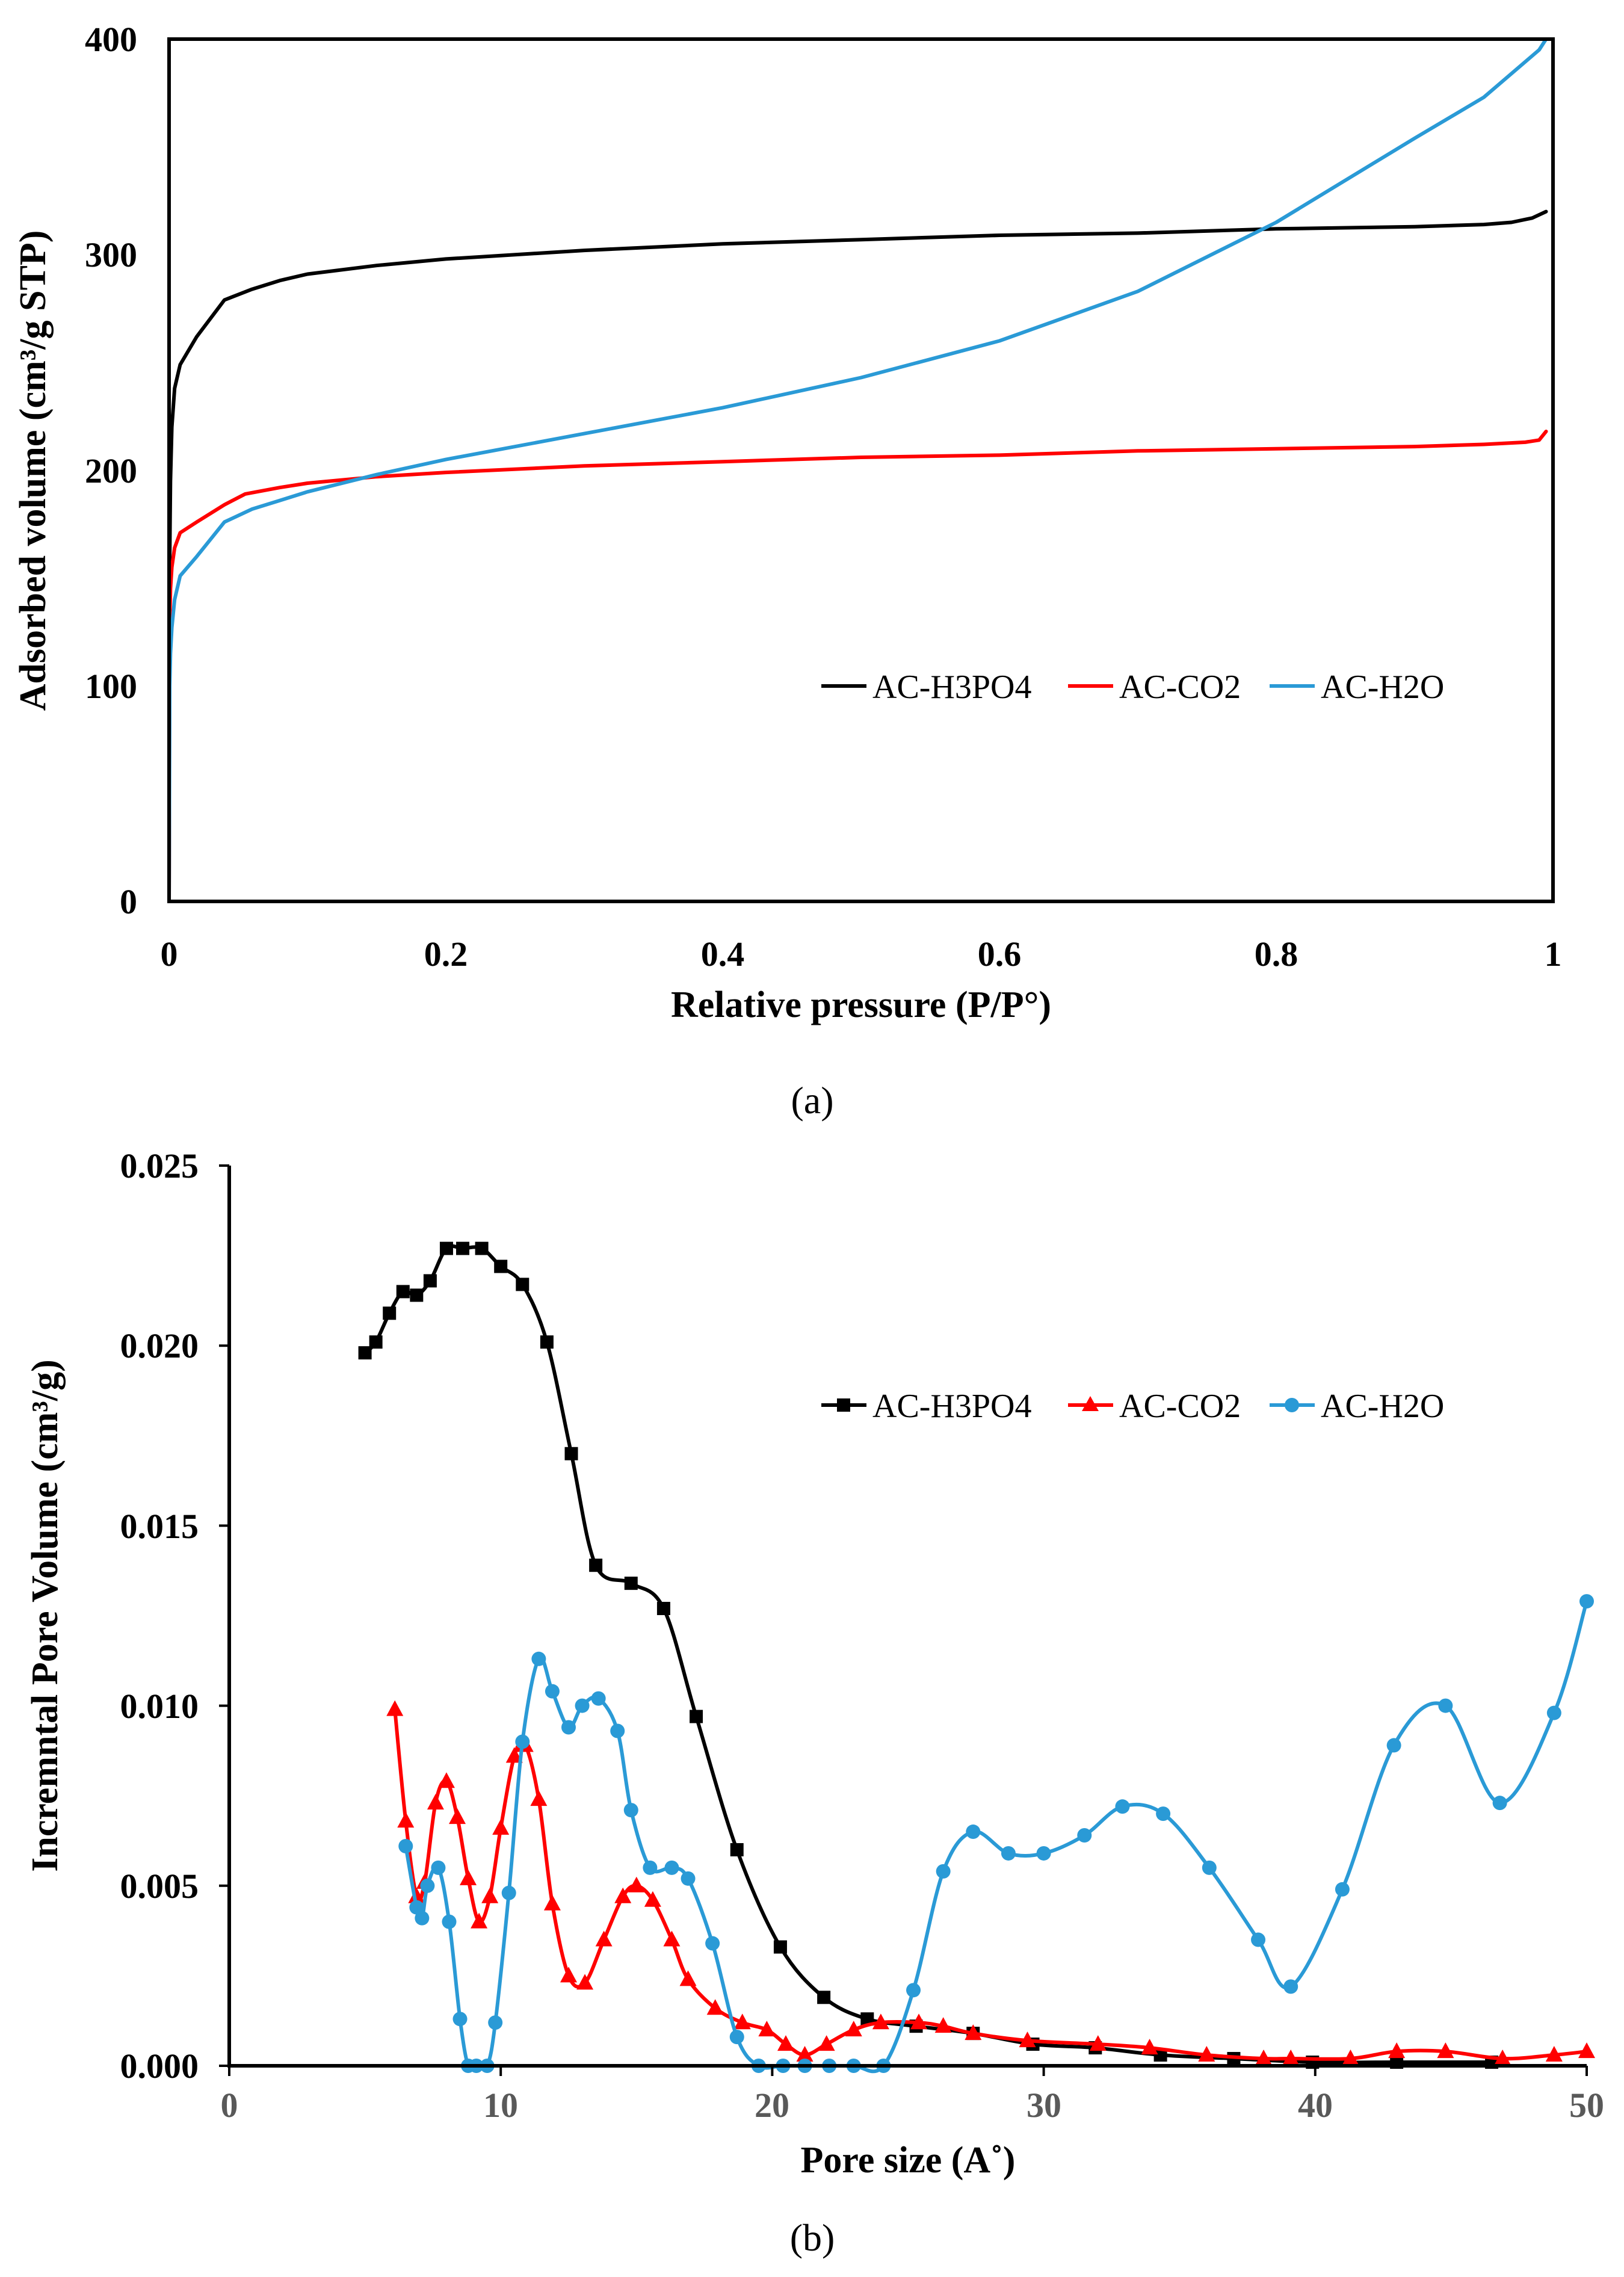 The height and width of the screenshot is (2277, 1624). What do you see at coordinates (111, 470) in the screenshot?
I see `panel-a-y-tick-label: 200` at bounding box center [111, 470].